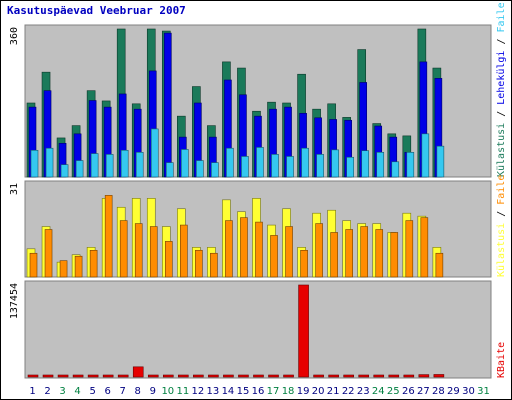  Describe the element at coordinates (483, 391) in the screenshot. I see `x-tick-label: 31` at that location.